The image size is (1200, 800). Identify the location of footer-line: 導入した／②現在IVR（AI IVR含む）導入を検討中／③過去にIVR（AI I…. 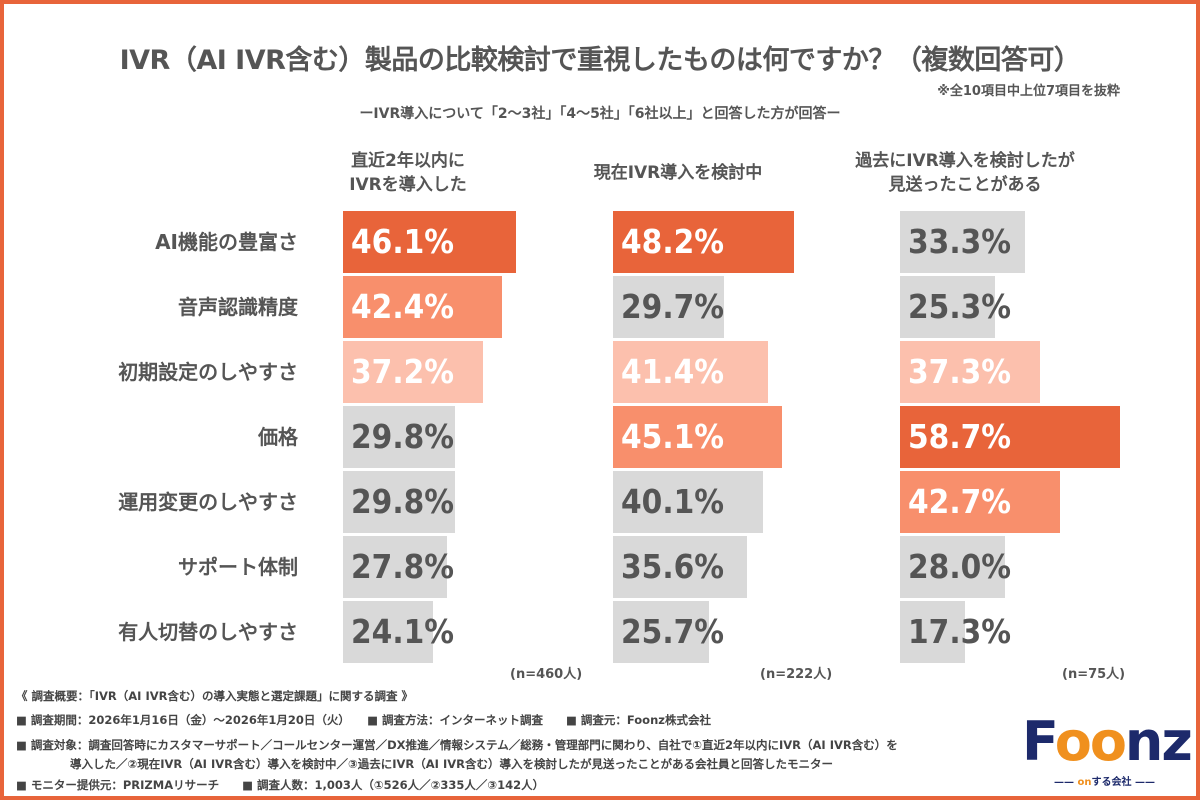
(451, 764).